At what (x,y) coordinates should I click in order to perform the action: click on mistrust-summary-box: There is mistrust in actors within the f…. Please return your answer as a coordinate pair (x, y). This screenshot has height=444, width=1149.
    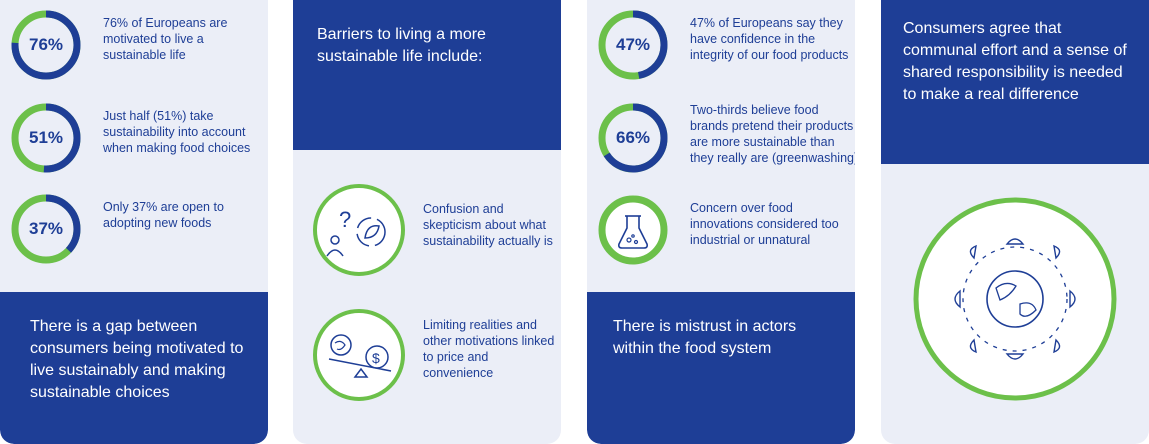
    Looking at the image, I should click on (721, 368).